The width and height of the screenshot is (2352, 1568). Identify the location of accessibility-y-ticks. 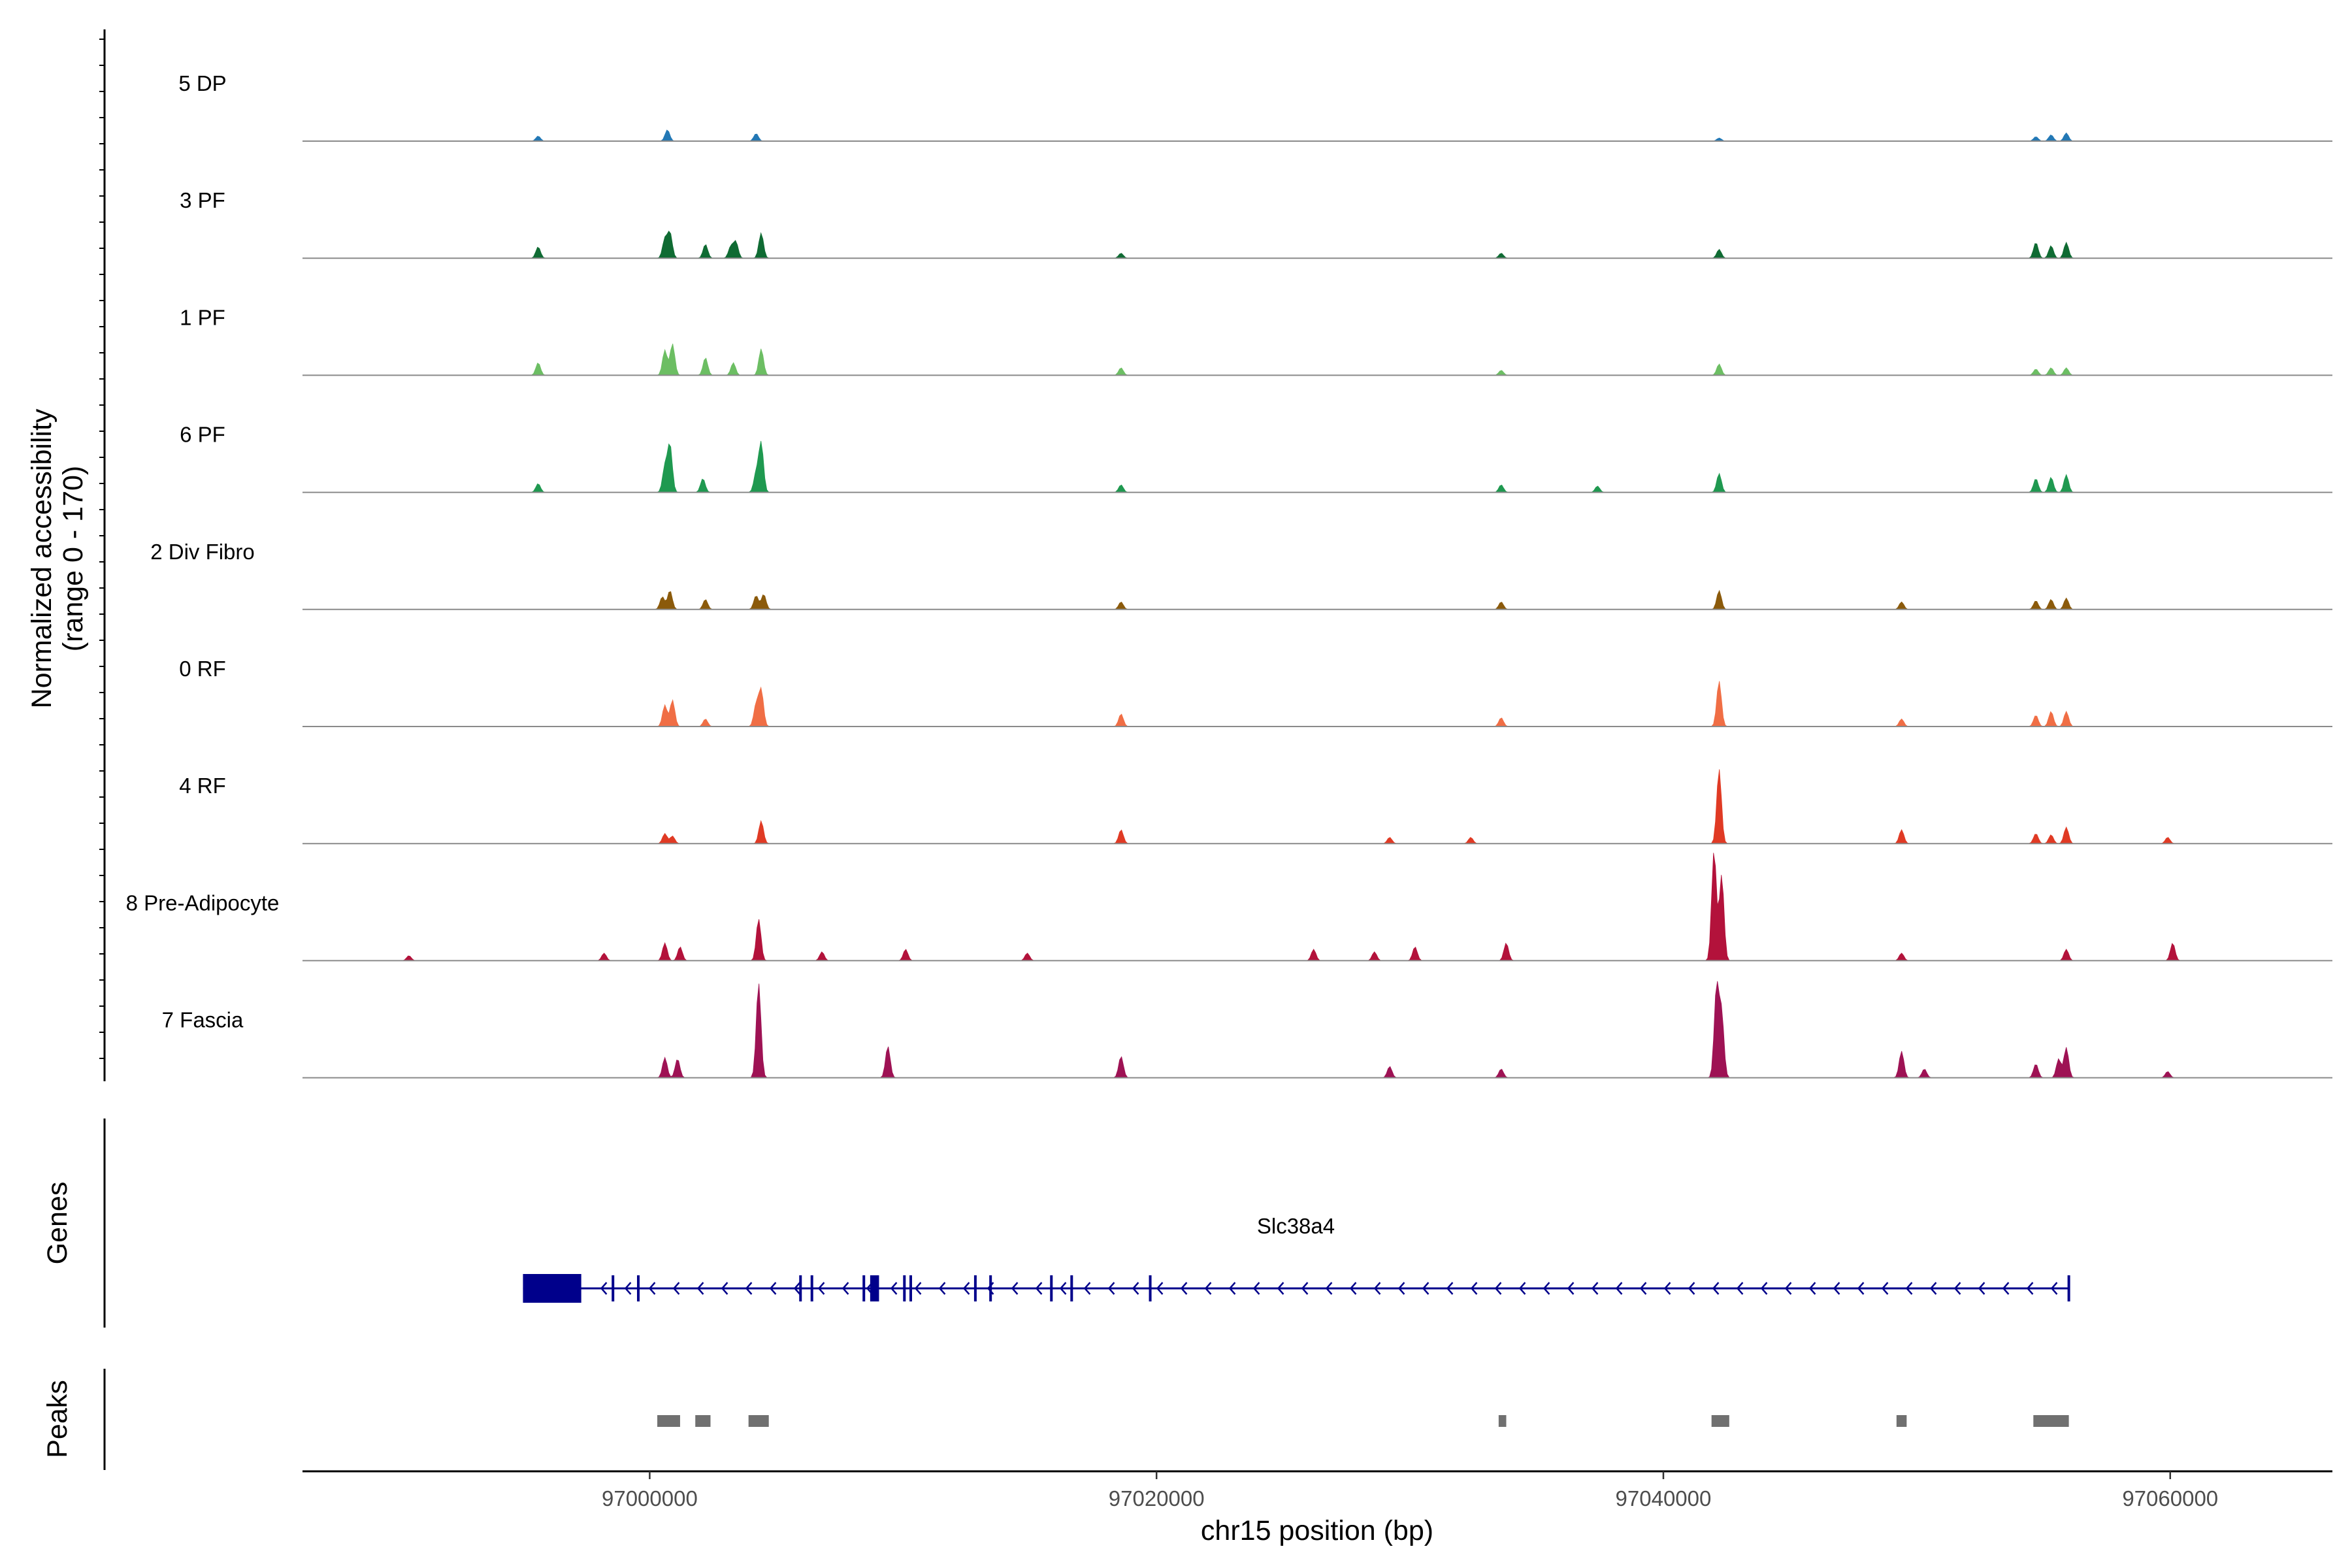
(102, 549).